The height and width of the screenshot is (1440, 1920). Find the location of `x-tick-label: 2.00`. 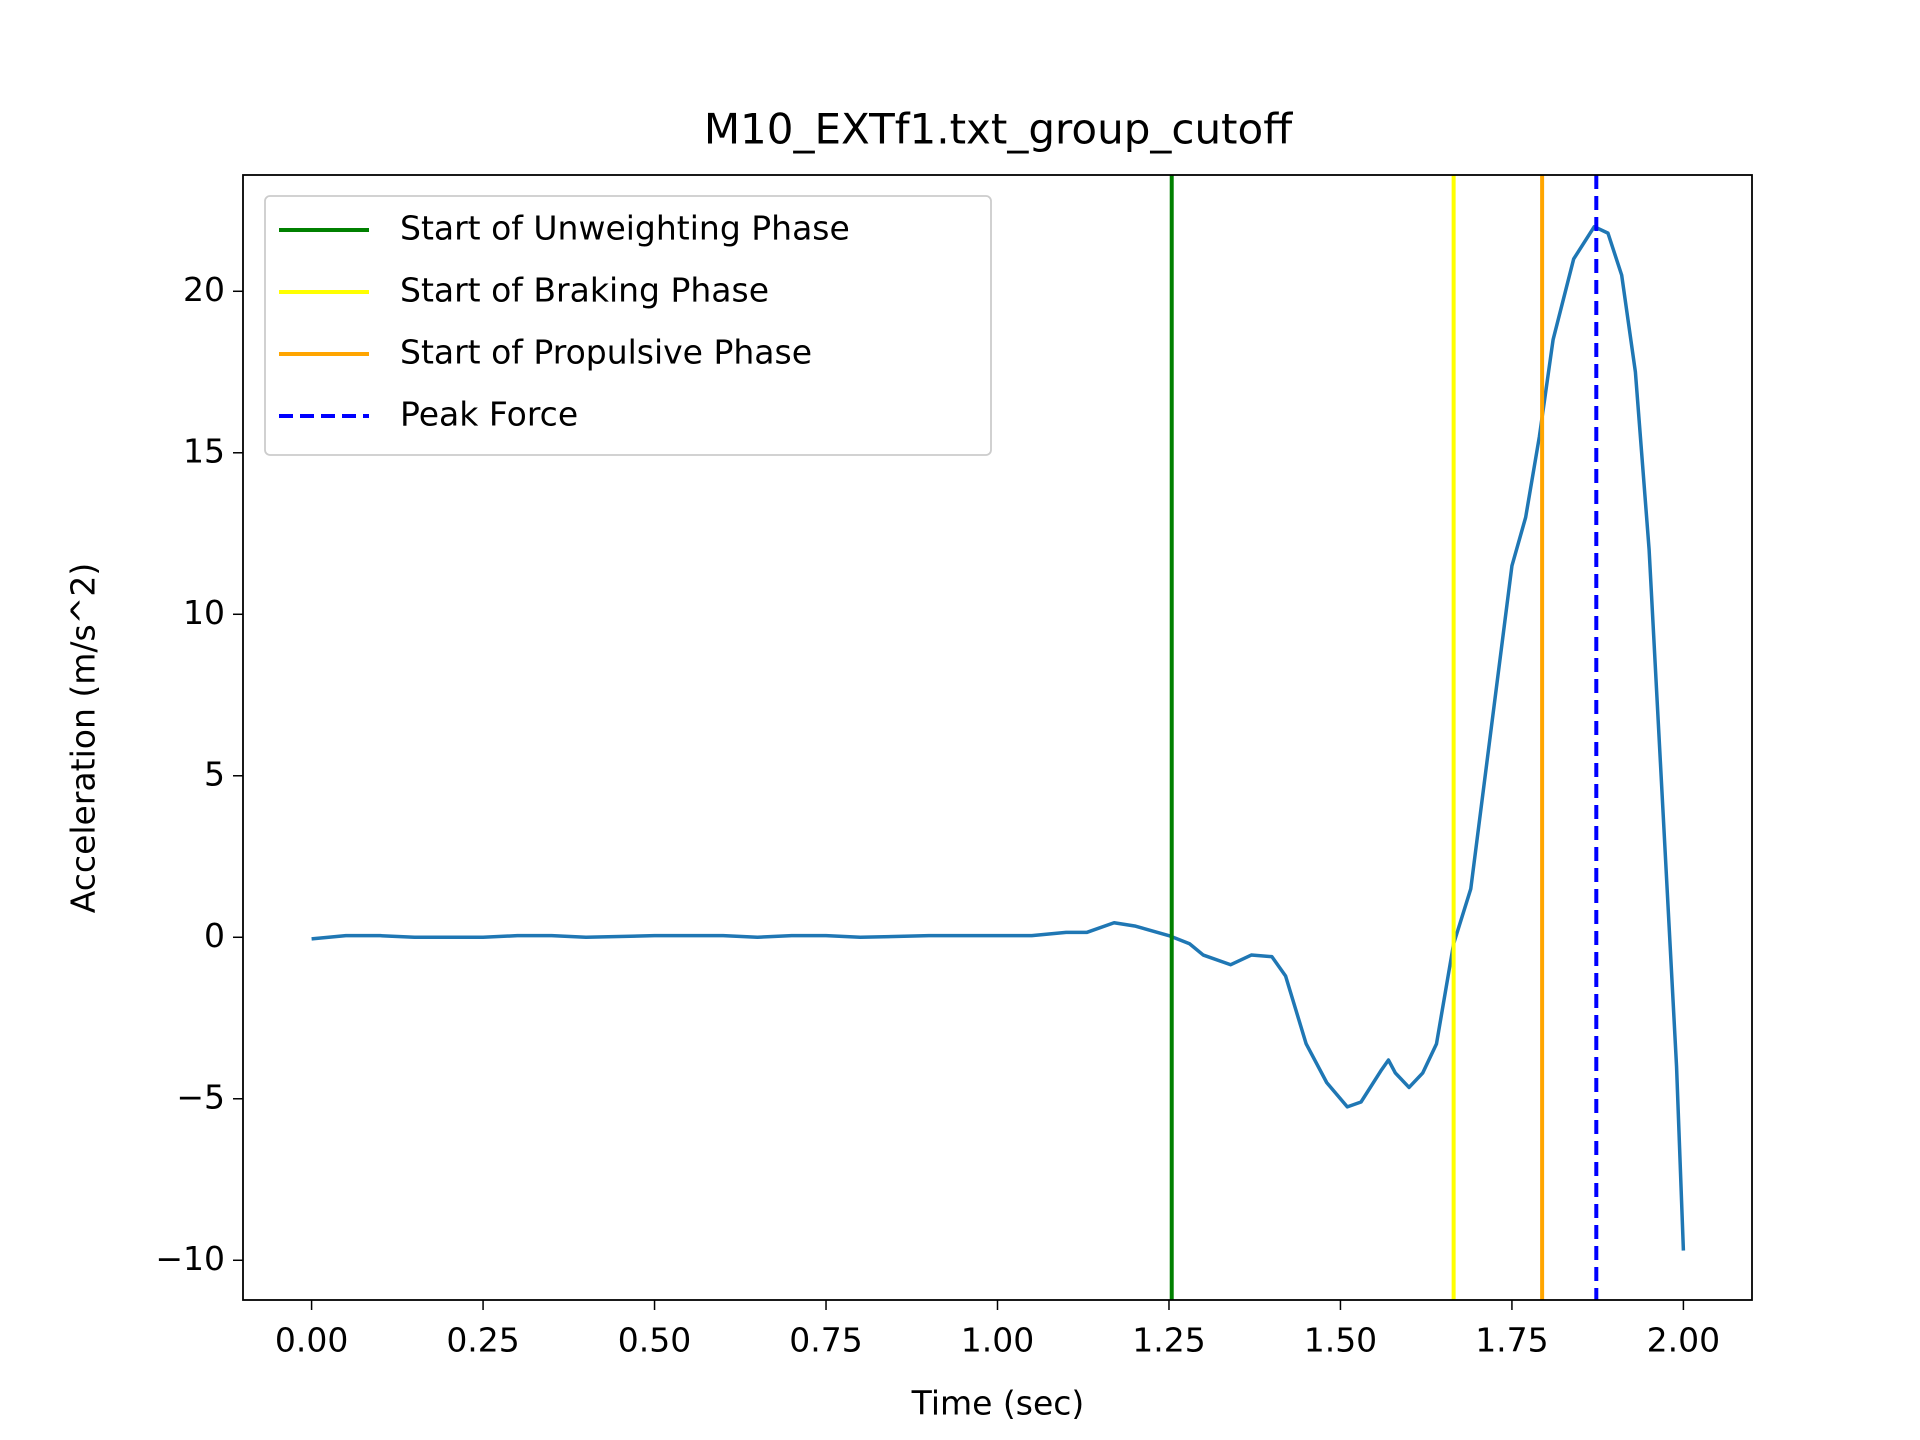

x-tick-label: 2.00 is located at coordinates (1683, 1340).